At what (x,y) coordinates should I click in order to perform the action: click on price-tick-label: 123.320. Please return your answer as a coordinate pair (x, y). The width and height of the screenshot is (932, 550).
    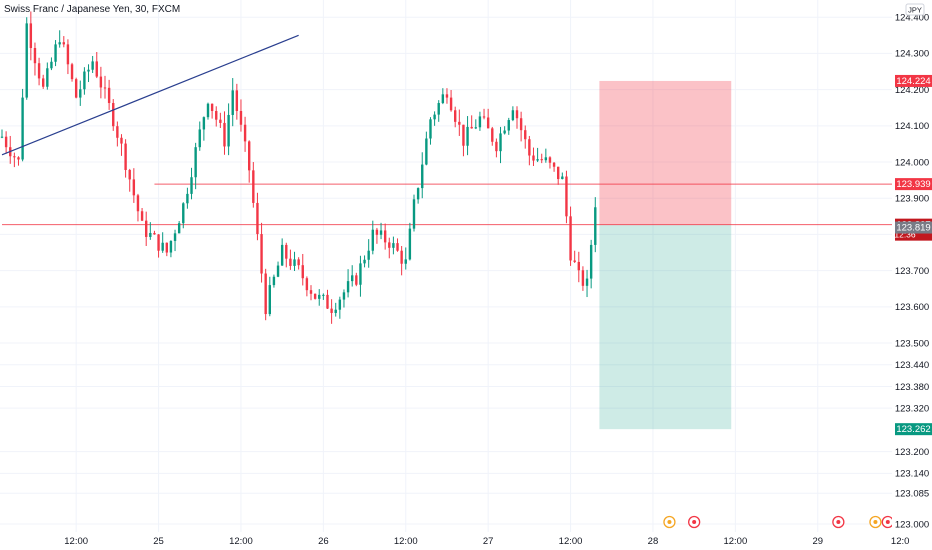
    Looking at the image, I should click on (912, 408).